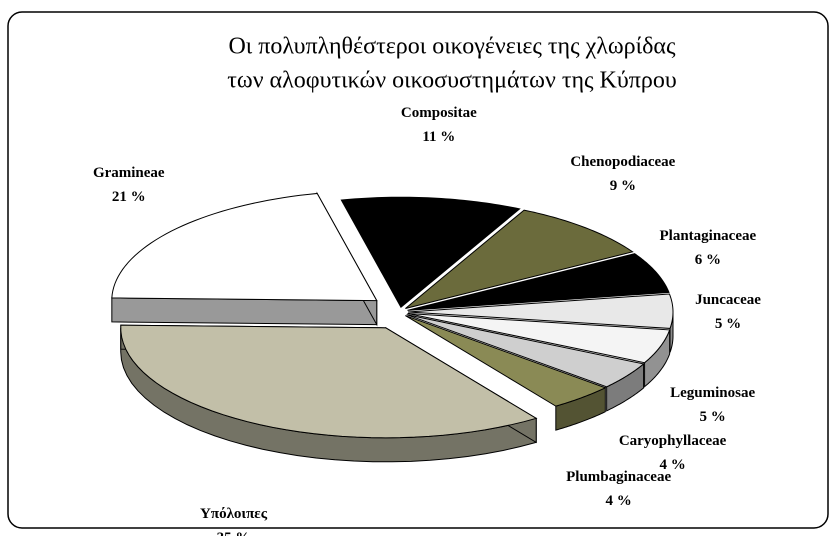 This screenshot has width=837, height=536. I want to click on data-label: 11 %, so click(438, 137).